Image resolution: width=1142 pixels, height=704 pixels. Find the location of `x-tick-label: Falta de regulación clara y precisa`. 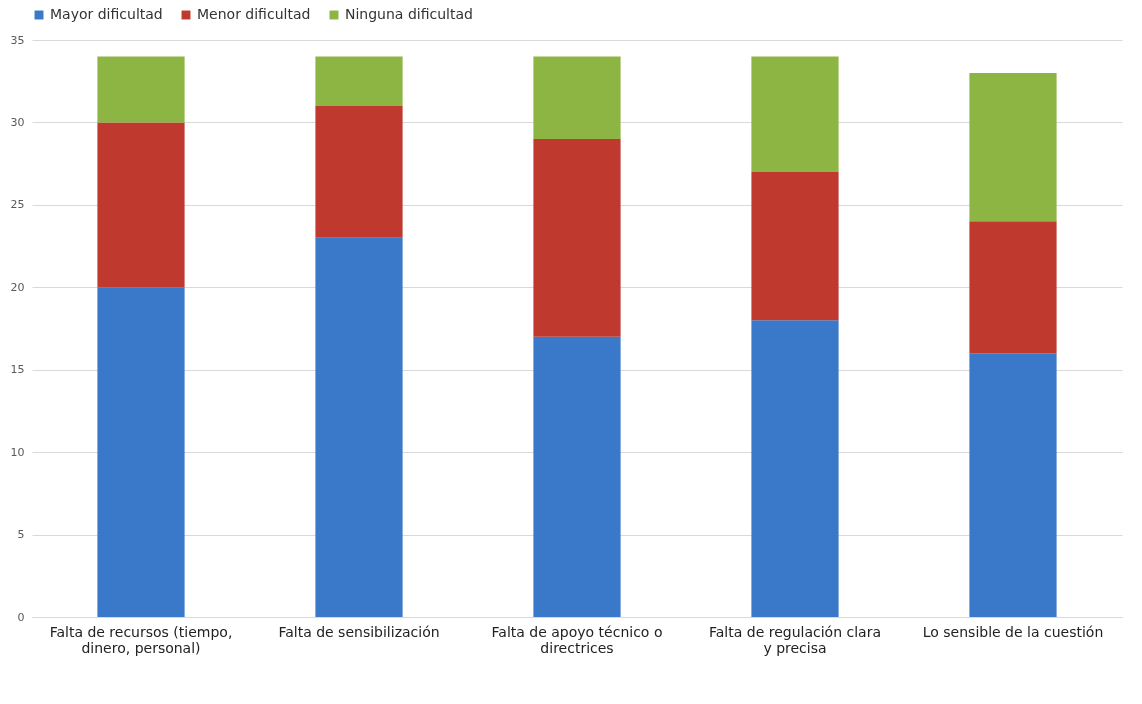

x-tick-label: Falta de regulación clara y precisa is located at coordinates (795, 639).